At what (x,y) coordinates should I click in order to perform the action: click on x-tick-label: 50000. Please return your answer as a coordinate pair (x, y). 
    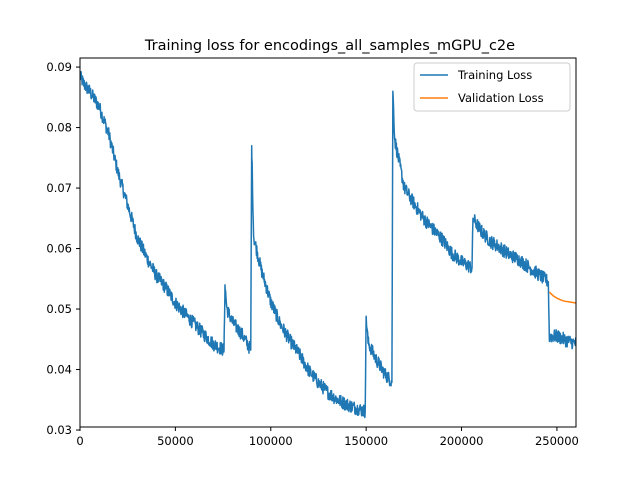
    Looking at the image, I should click on (175, 441).